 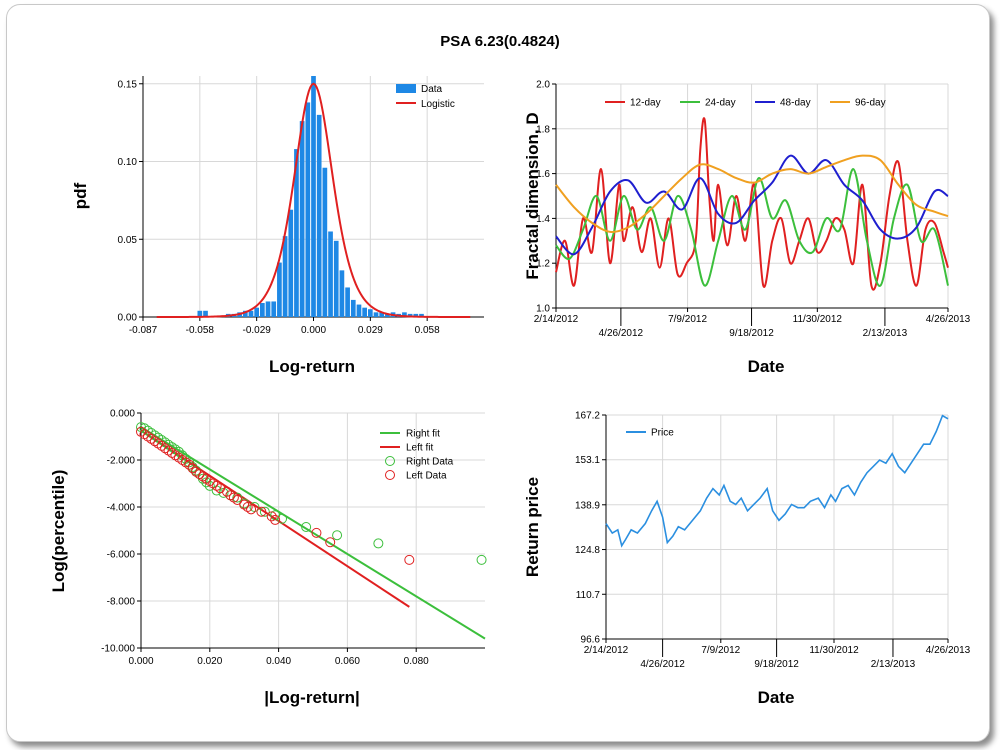 I want to click on fractal-ytick-label-3: 1.6, so click(x=543, y=174).